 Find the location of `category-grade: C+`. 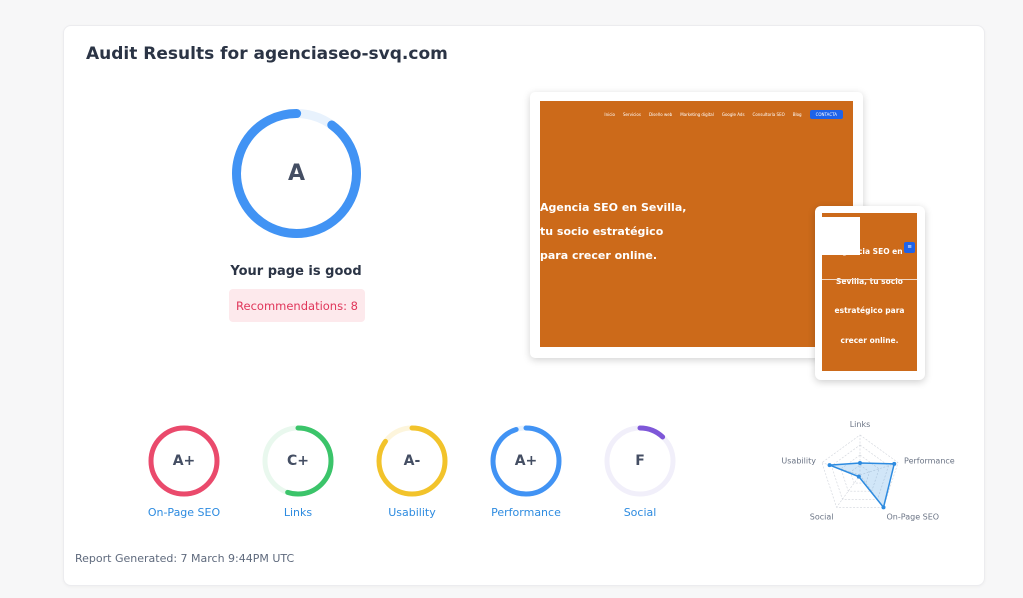

category-grade: C+ is located at coordinates (297, 461).